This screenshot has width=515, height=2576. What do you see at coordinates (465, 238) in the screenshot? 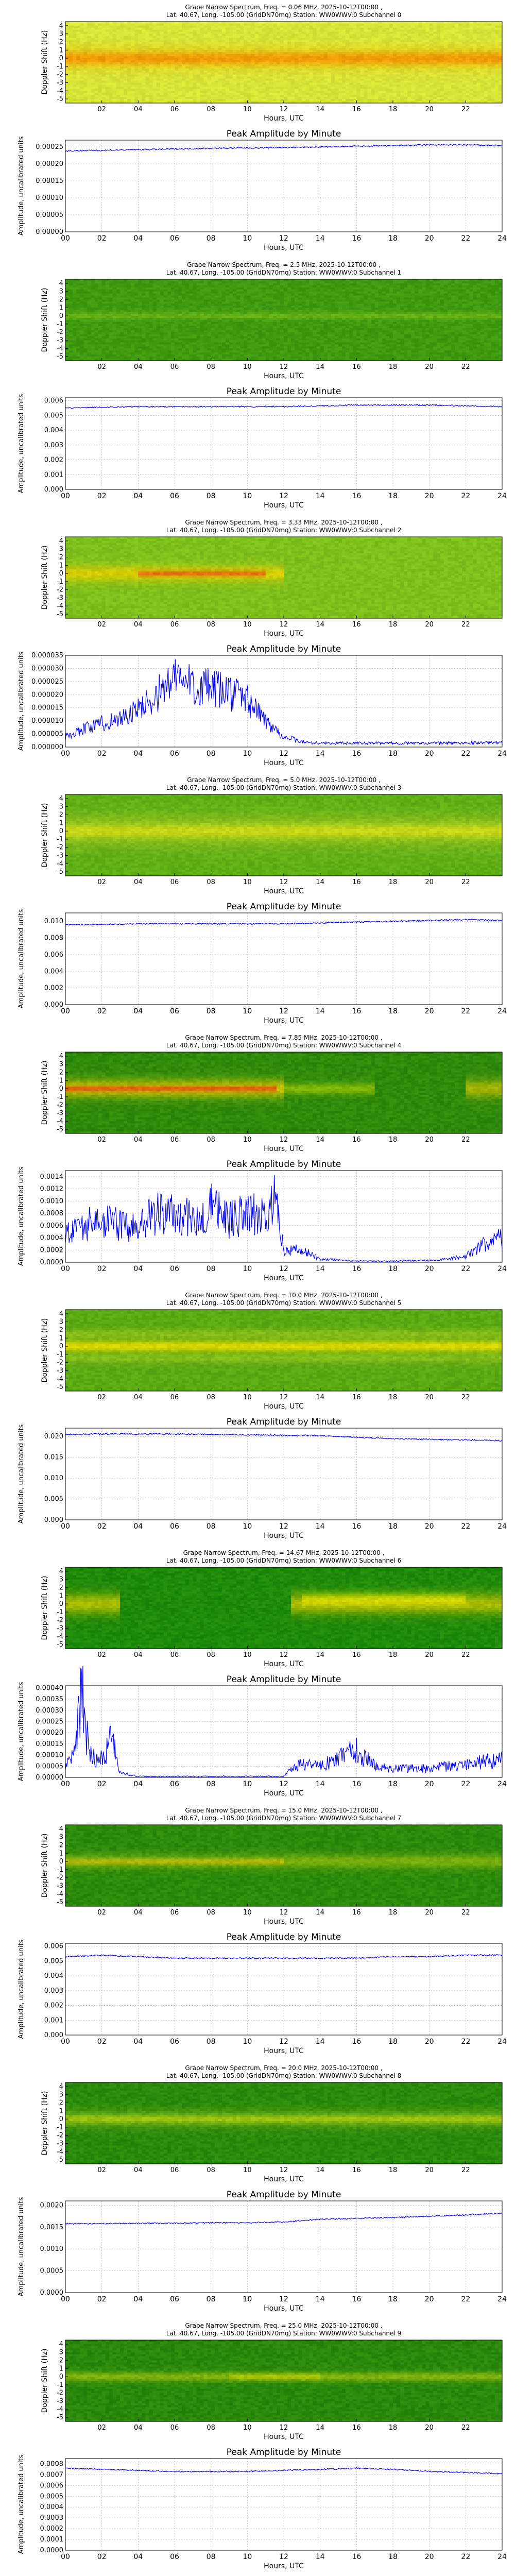
I see `x-tick-label: 22` at bounding box center [465, 238].